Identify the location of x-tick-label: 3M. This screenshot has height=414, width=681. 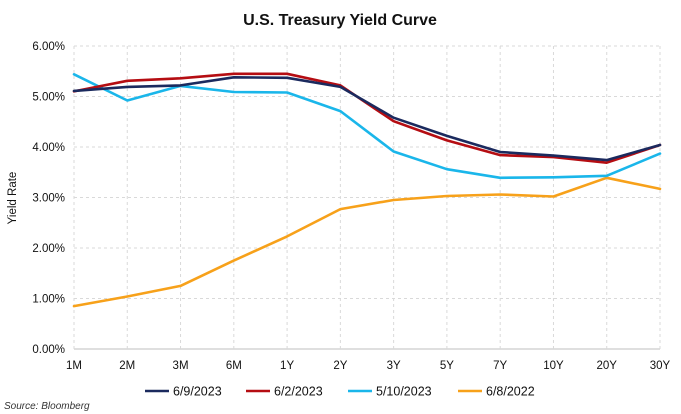
(181, 366).